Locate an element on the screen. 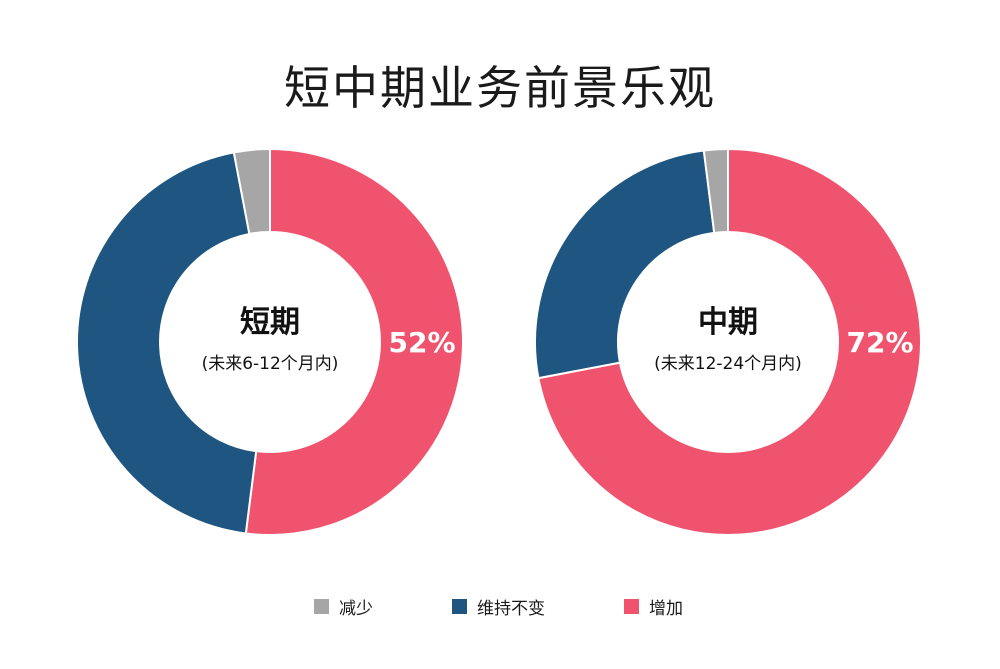 The height and width of the screenshot is (669, 1000). legend: 减少 维持不变 增加 is located at coordinates (500, 606).